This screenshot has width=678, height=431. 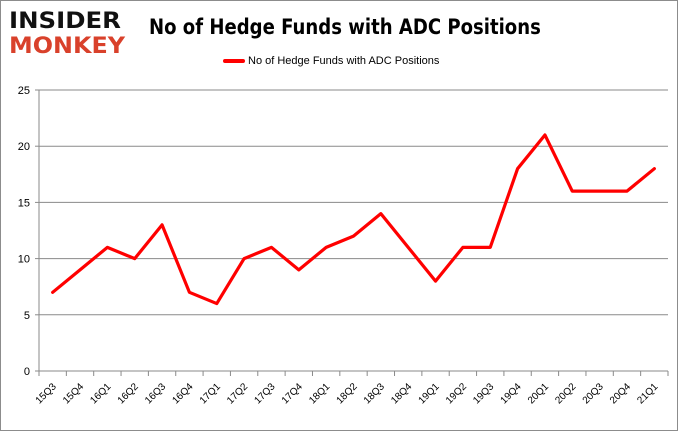 What do you see at coordinates (264, 393) in the screenshot?
I see `x-tick-label: 17Q3` at bounding box center [264, 393].